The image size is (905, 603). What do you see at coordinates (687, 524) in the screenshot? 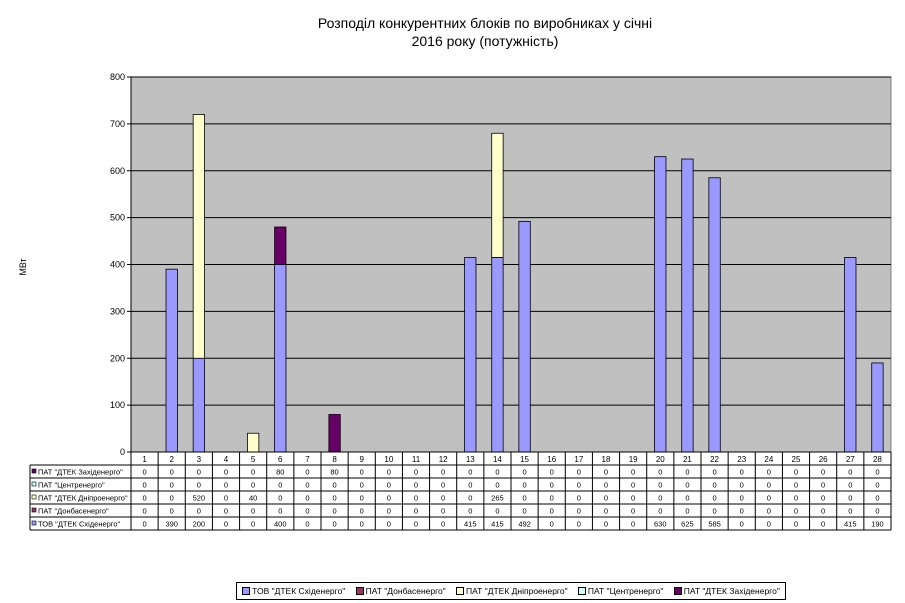
I see `table-cell: 625` at bounding box center [687, 524].